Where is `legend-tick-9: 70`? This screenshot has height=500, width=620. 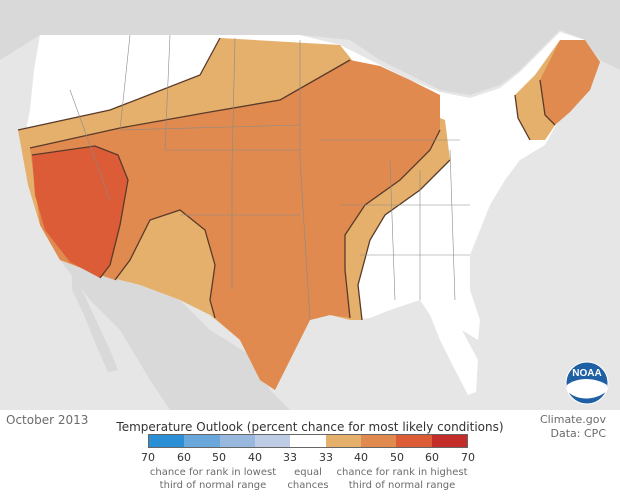
legend-tick-9: 70 is located at coordinates (468, 457).